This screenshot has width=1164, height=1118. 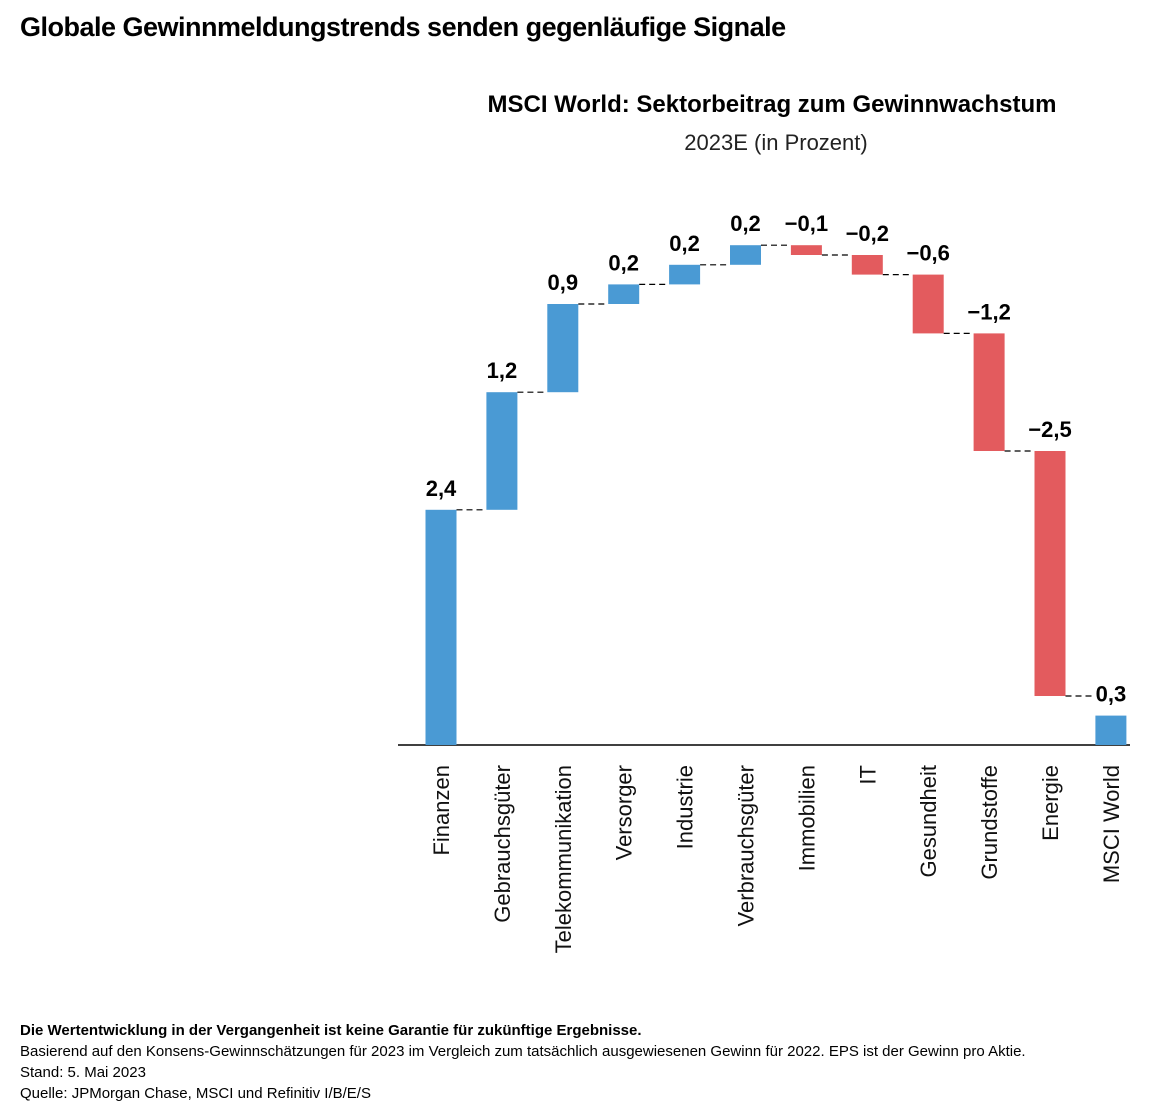 What do you see at coordinates (746, 845) in the screenshot?
I see `x-tick-label: Verbrauchsgüter` at bounding box center [746, 845].